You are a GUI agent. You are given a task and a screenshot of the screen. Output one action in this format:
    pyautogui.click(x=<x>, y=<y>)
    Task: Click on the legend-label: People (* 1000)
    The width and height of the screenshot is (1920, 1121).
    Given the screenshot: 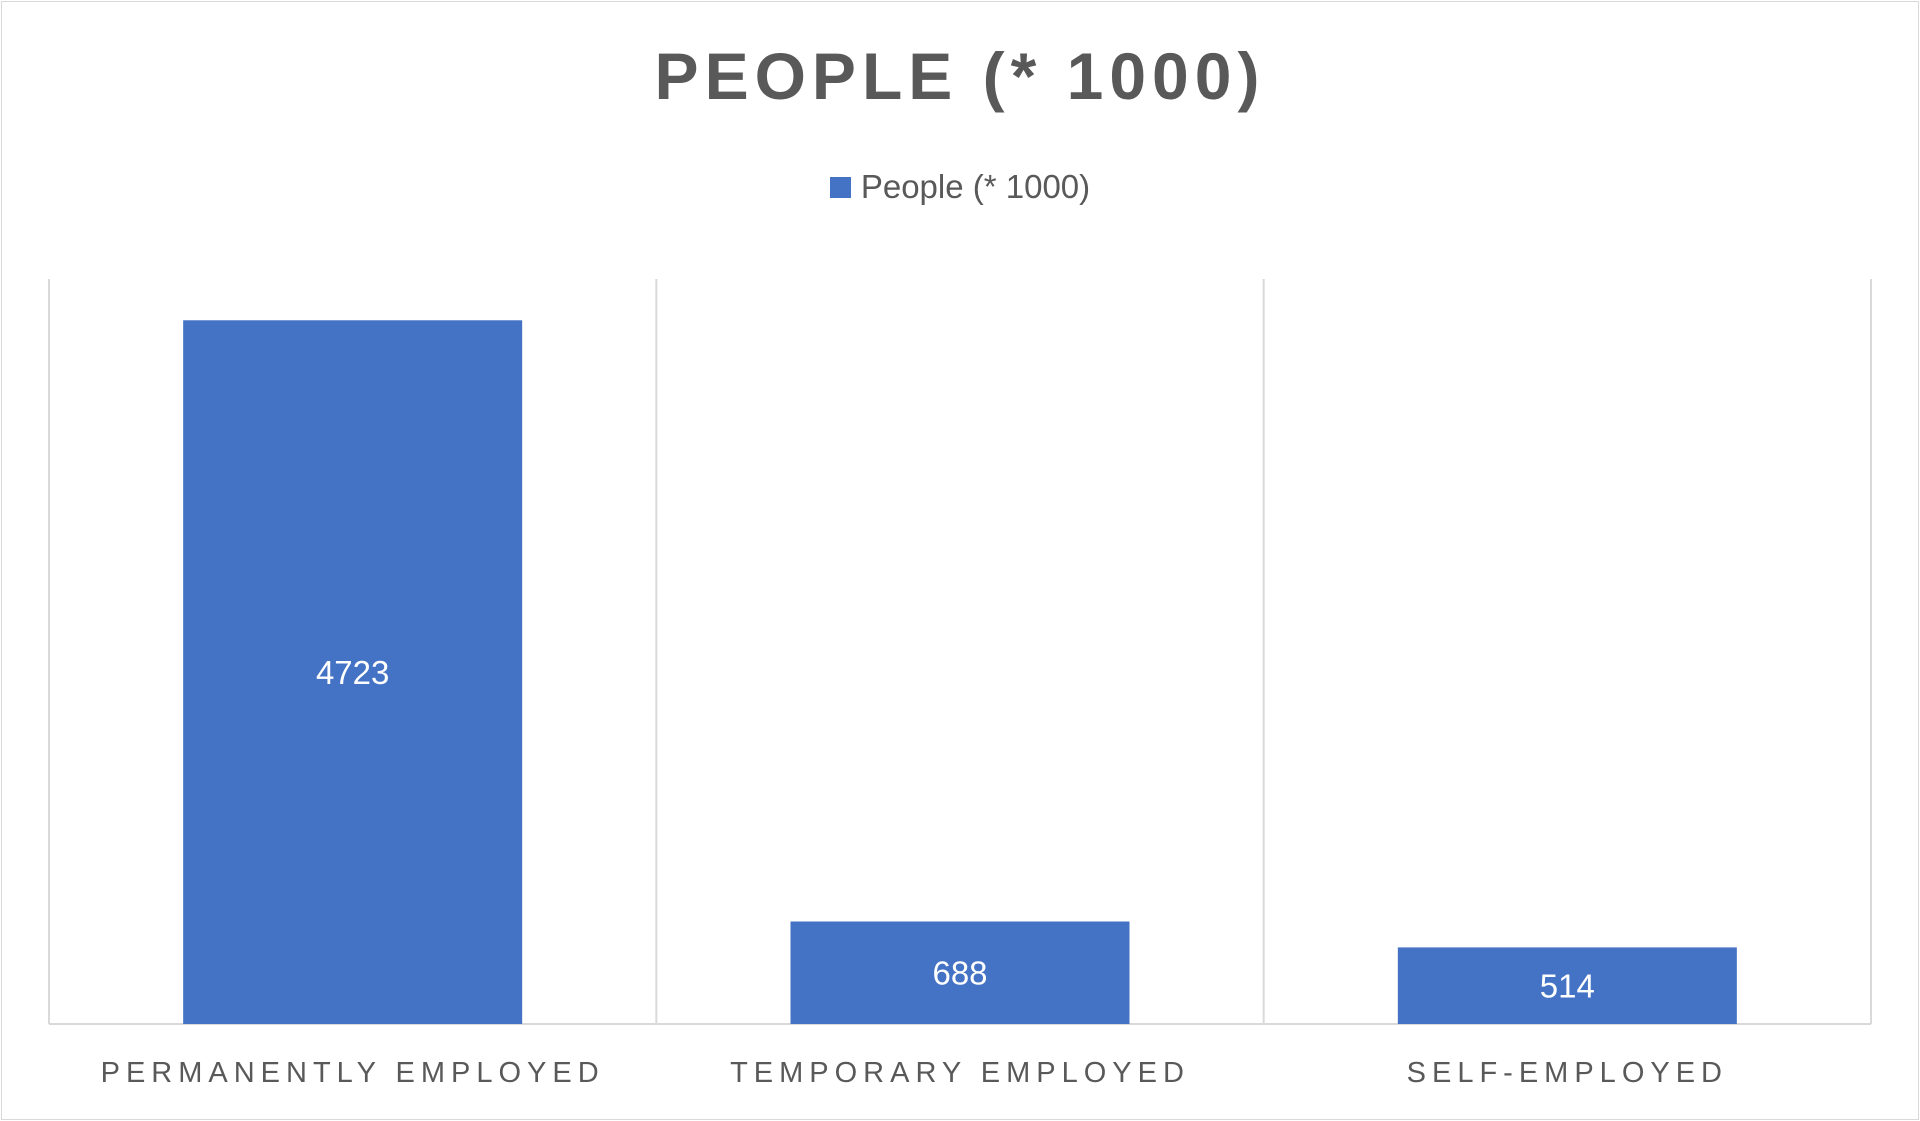 What is the action you would take?
    pyautogui.click(x=975, y=186)
    